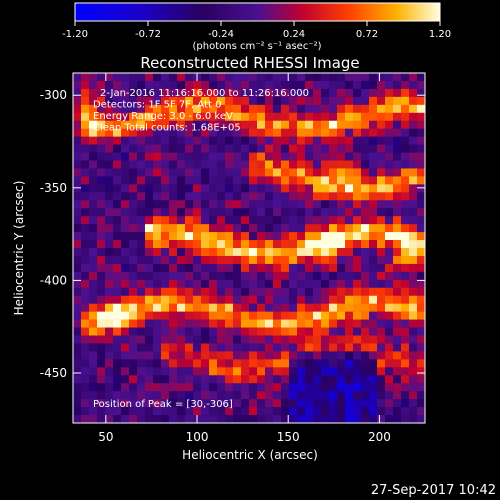  Describe the element at coordinates (249, 63) in the screenshot. I see `chart-title: Reconstructed RHESSI Image` at that location.